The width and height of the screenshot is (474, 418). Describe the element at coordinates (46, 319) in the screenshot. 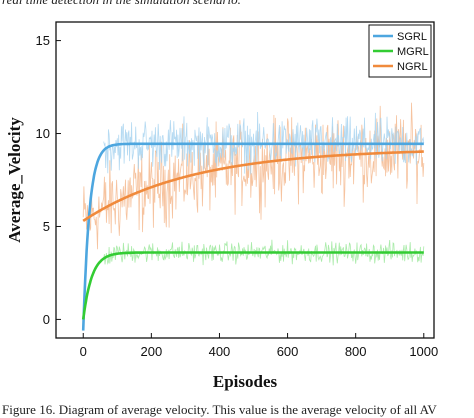

I see `y-tick-label: 0` at that location.